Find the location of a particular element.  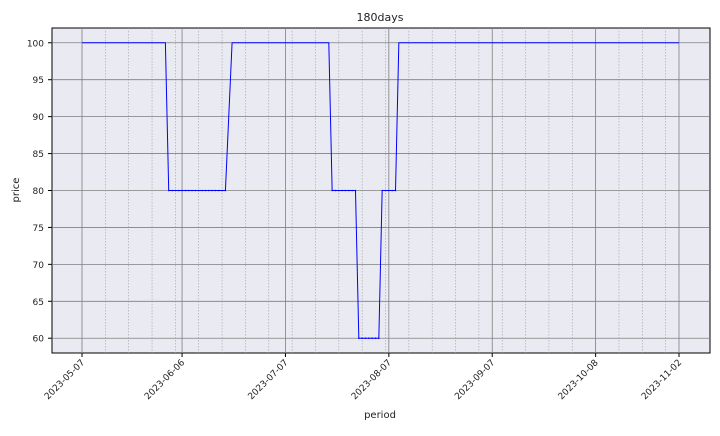

x-axis-label: period is located at coordinates (380, 415).